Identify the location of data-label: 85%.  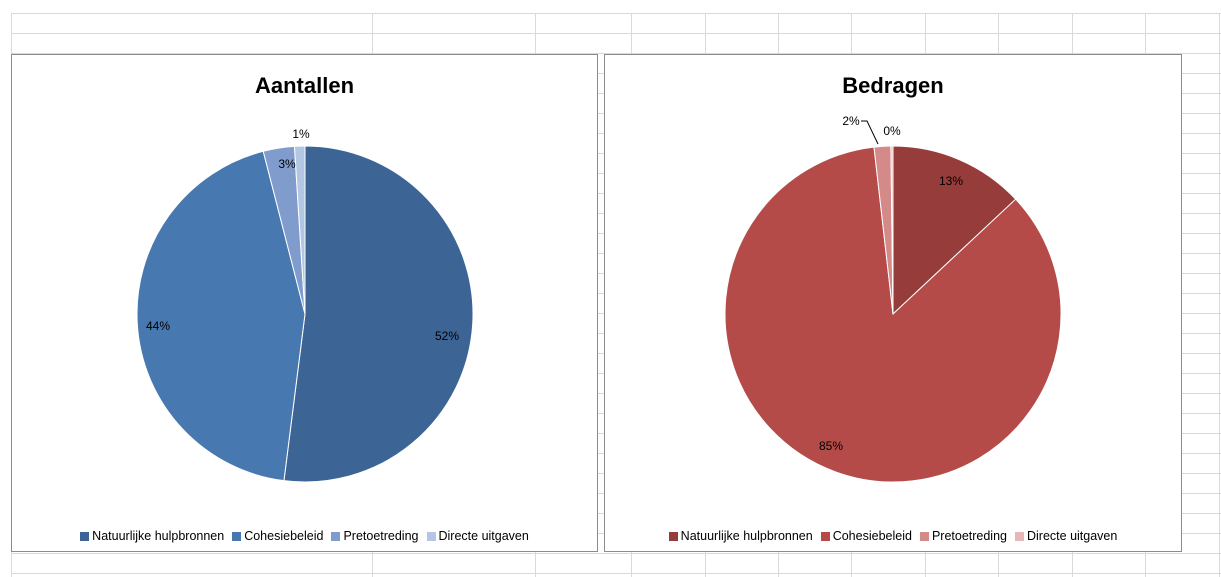
(831, 446).